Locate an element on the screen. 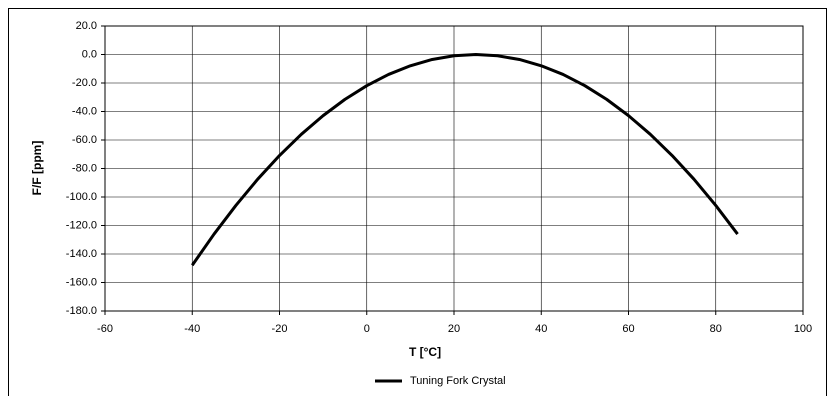 The height and width of the screenshot is (396, 829). y-axis-title: F/F [ppm] is located at coordinates (37, 168).